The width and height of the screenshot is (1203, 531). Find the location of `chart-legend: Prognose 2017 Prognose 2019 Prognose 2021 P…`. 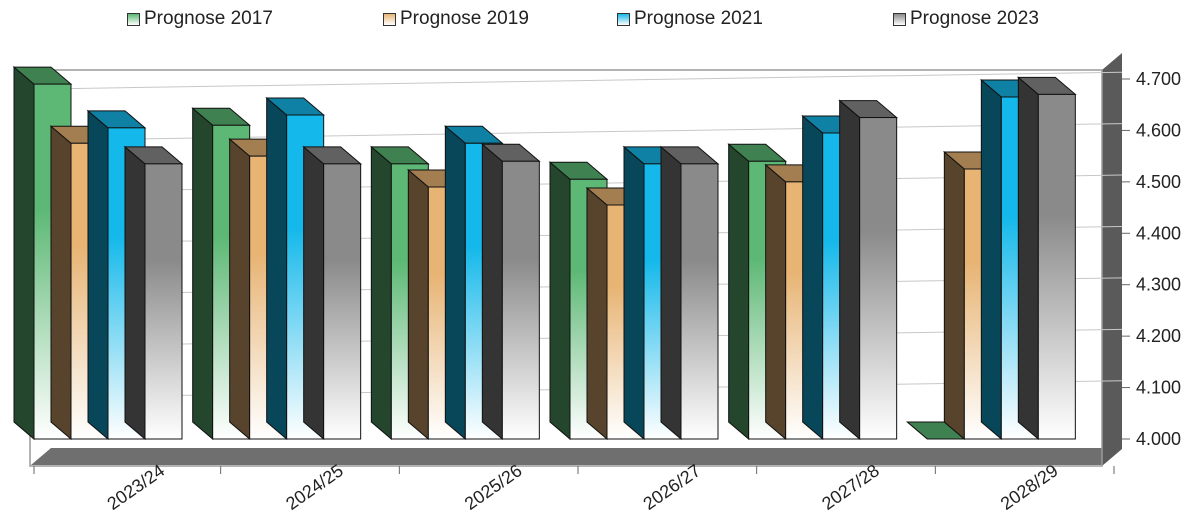

chart-legend: Prognose 2017 Prognose 2019 Prognose 2021 P… is located at coordinates (601, 23).